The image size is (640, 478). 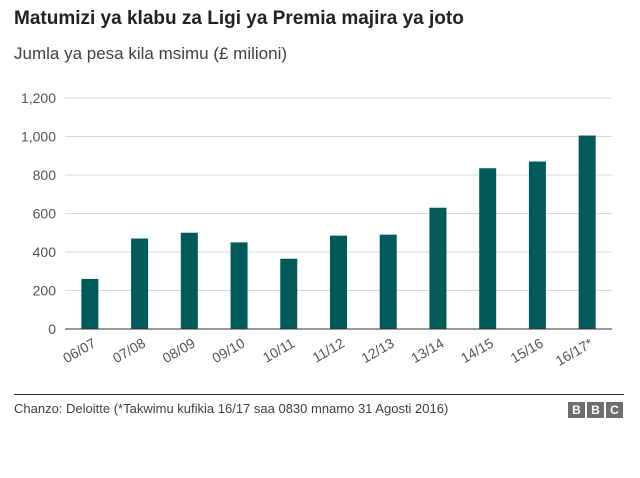 I want to click on chart-subtitle: Jumla ya pesa kila msimu (£ milioni), so click(x=151, y=53).